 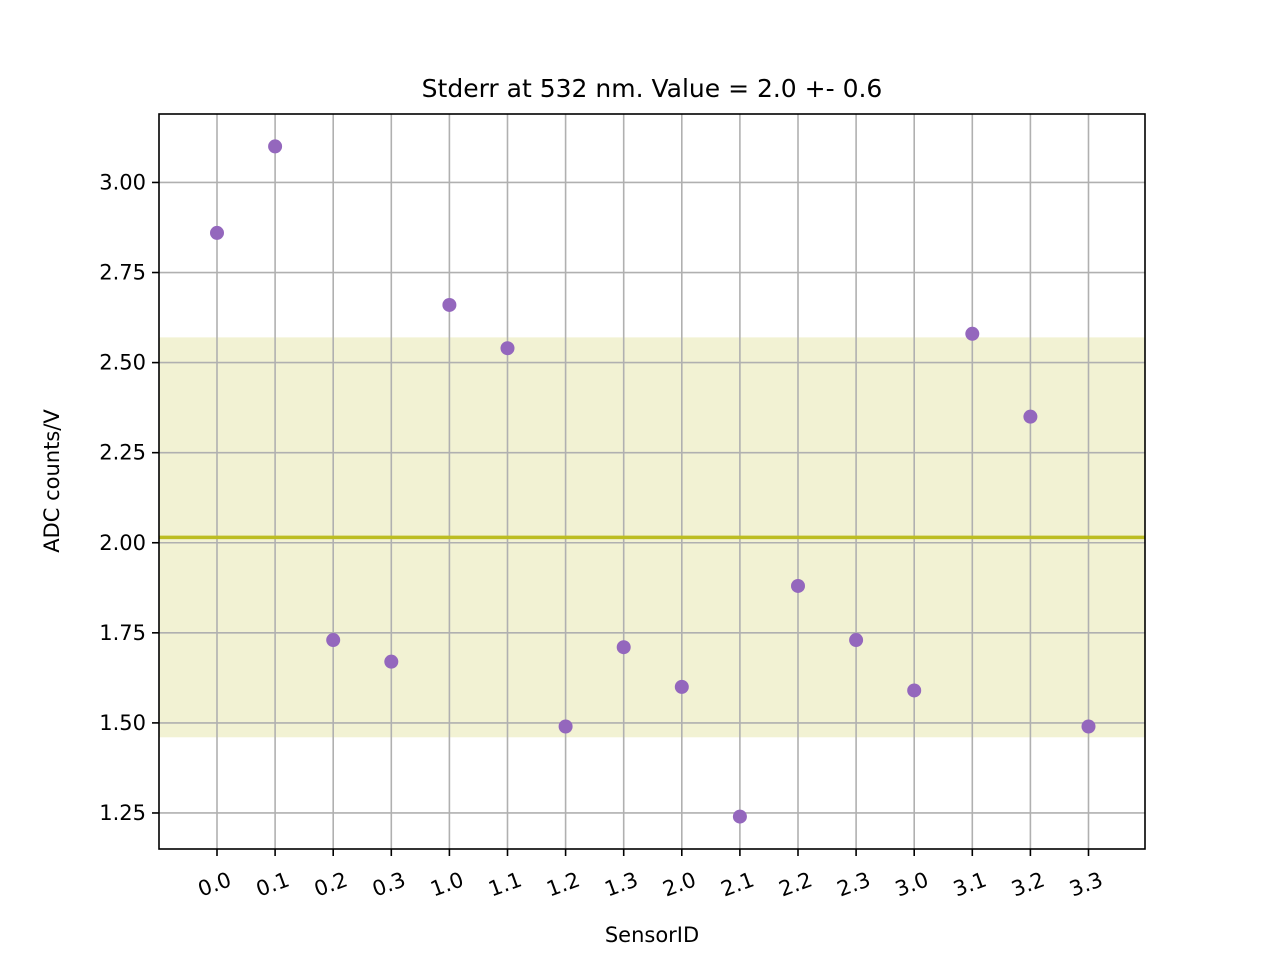 What do you see at coordinates (122, 543) in the screenshot?
I see `y-tick-label: 2.00` at bounding box center [122, 543].